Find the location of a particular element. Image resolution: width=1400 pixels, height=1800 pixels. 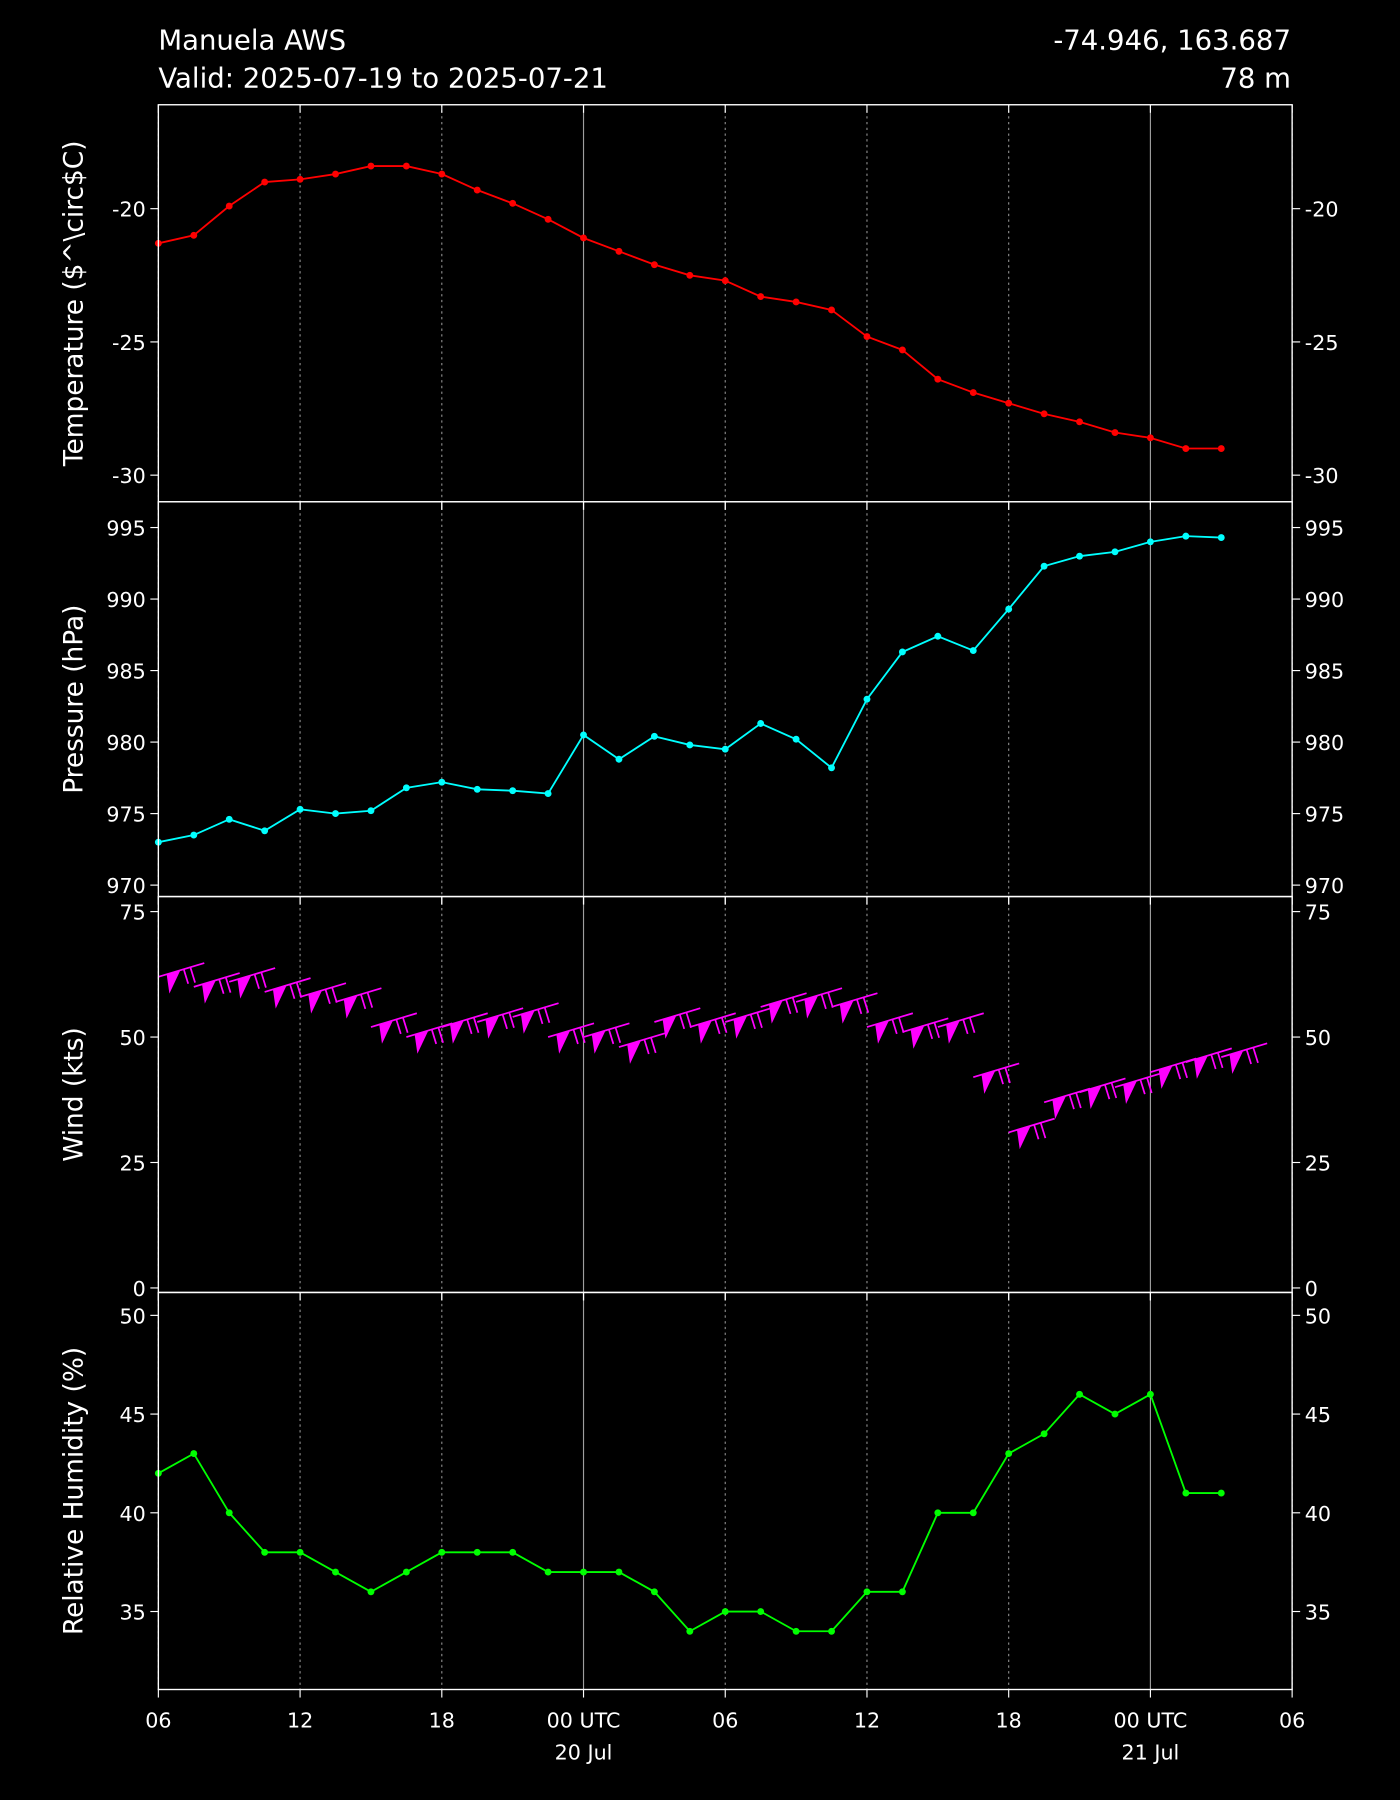

y-tick-label-right: 975 is located at coordinates (1324, 815).